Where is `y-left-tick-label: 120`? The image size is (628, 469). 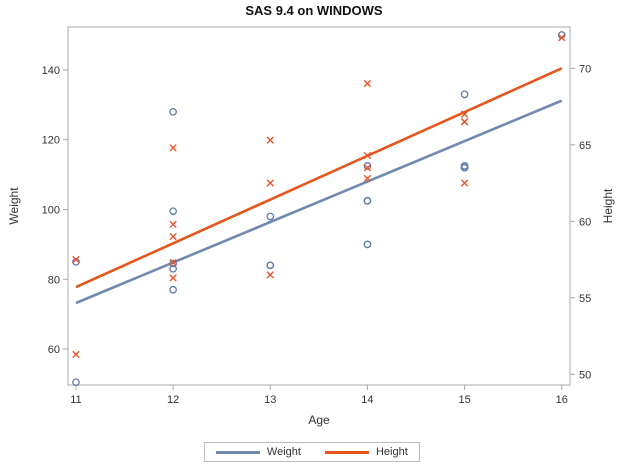
y-left-tick-label: 120 is located at coordinates (51, 141).